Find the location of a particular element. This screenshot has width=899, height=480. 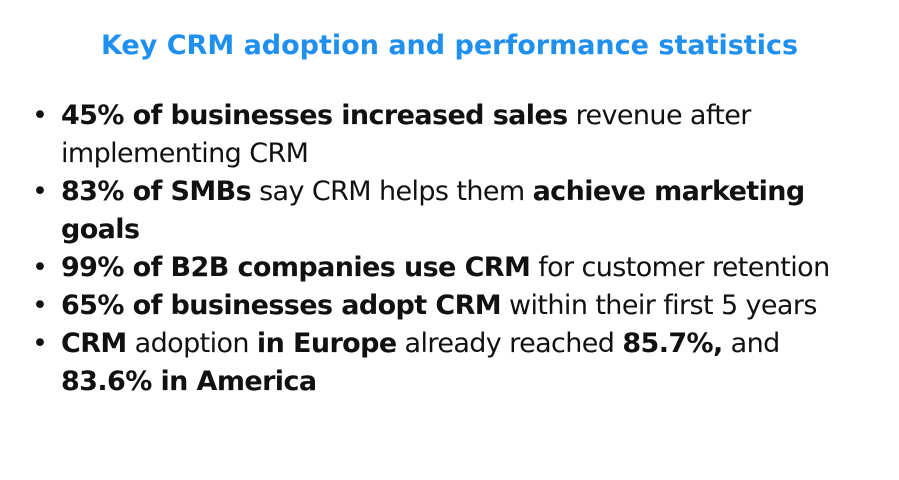

text-segment: adoption is located at coordinates (191, 343).